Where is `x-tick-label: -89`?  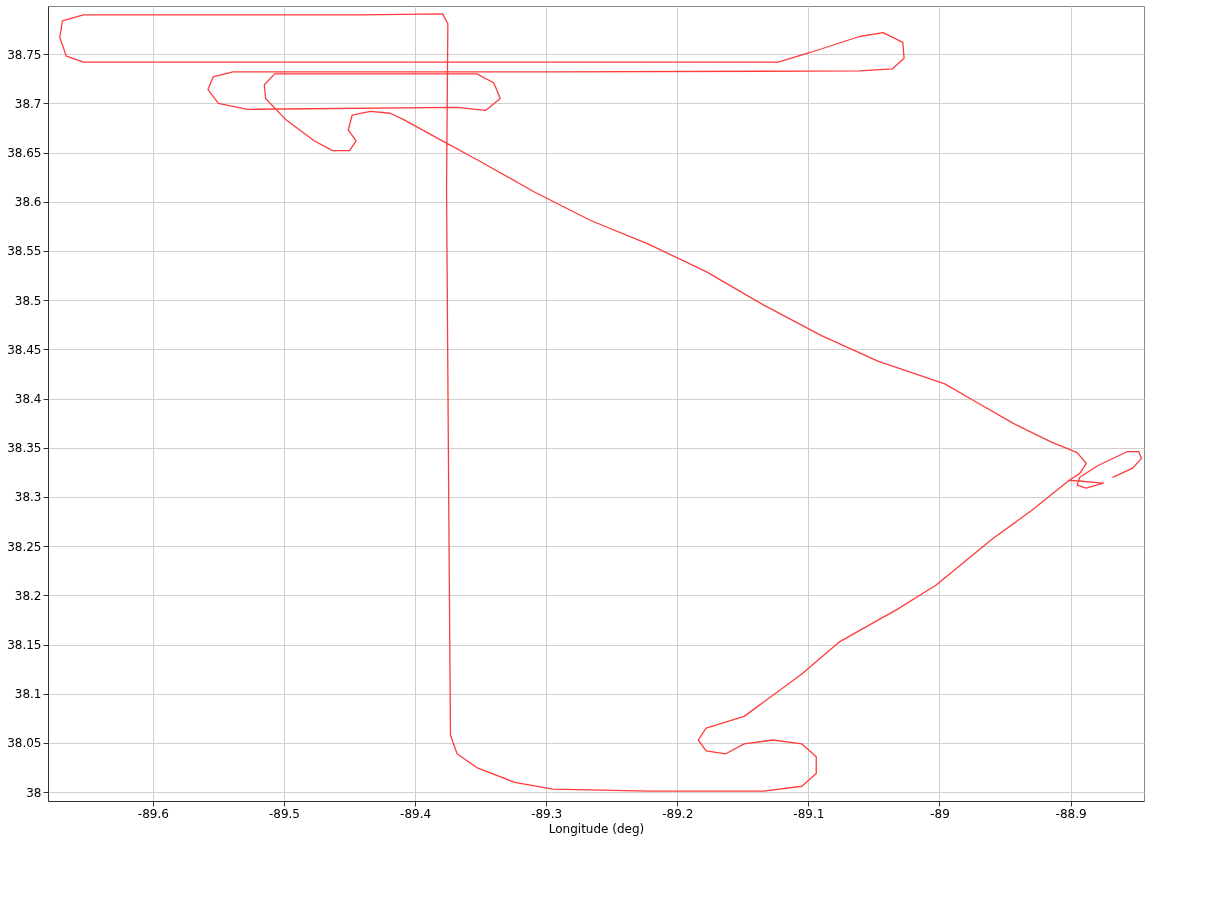 x-tick-label: -89 is located at coordinates (940, 813).